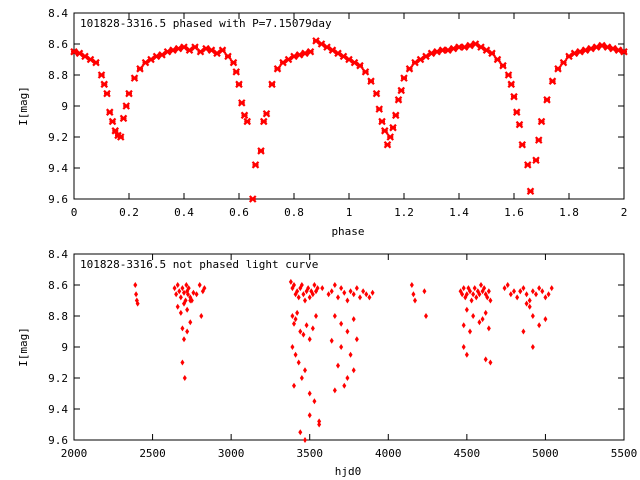 This screenshot has width=640, height=480. What do you see at coordinates (58, 440) in the screenshot?
I see `unphased-y-tick-label: 9.6` at bounding box center [58, 440].